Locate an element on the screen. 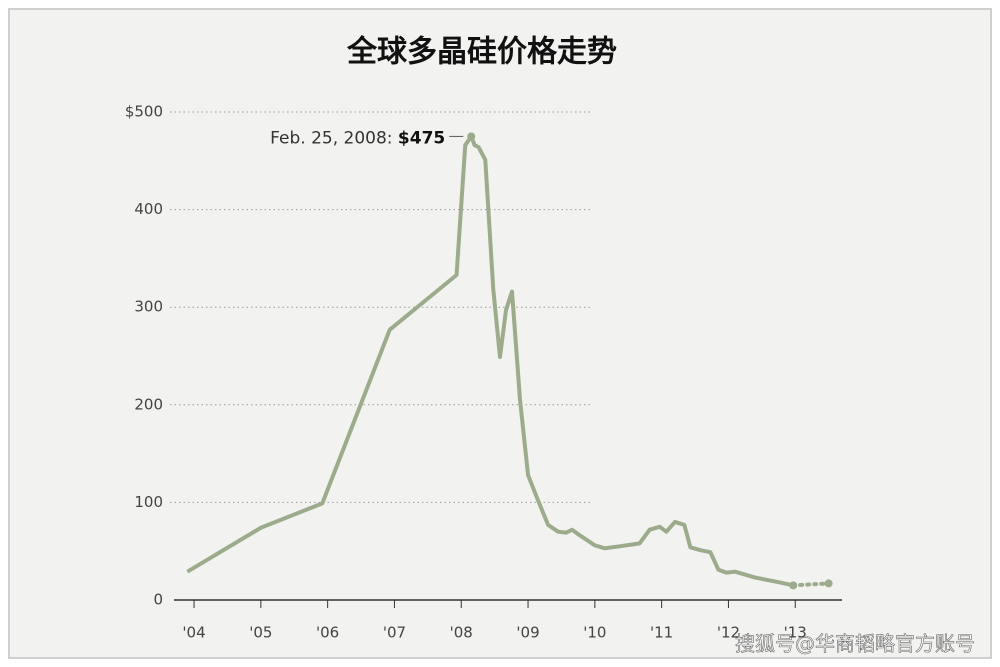  x-tick-label: '04 is located at coordinates (193, 633).